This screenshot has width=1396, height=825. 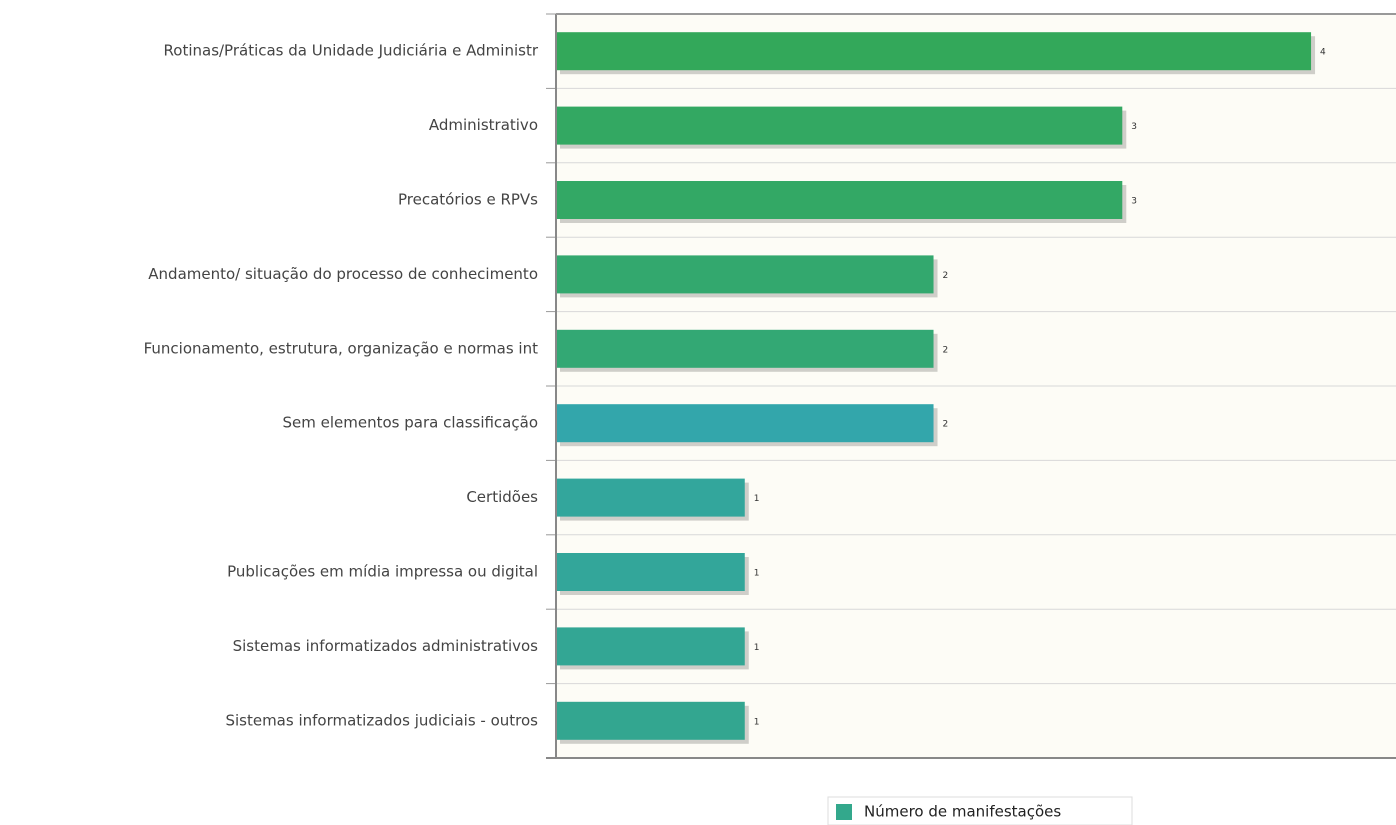 What do you see at coordinates (483, 125) in the screenshot?
I see `y-tick-label: Administrativo` at bounding box center [483, 125].